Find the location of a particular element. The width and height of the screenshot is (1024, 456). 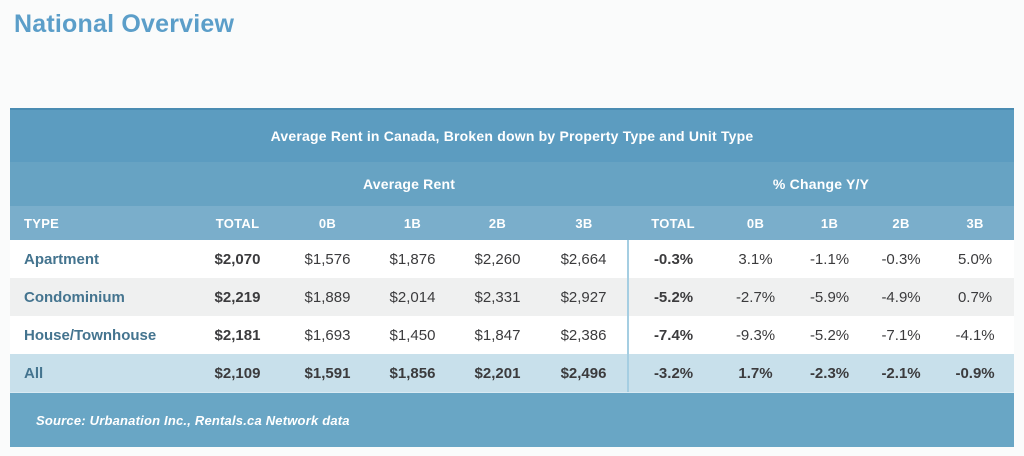

cell-rent-2b: $2,331 is located at coordinates (497, 297).